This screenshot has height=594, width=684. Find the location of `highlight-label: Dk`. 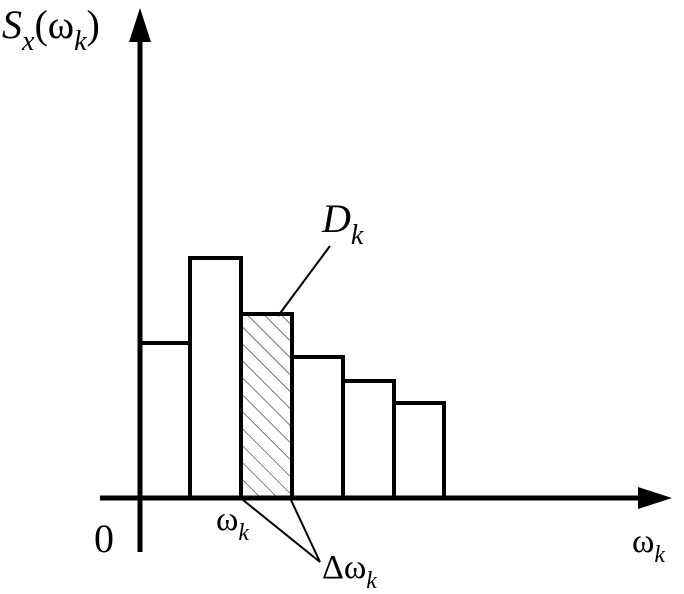

highlight-label: Dk is located at coordinates (342, 223).